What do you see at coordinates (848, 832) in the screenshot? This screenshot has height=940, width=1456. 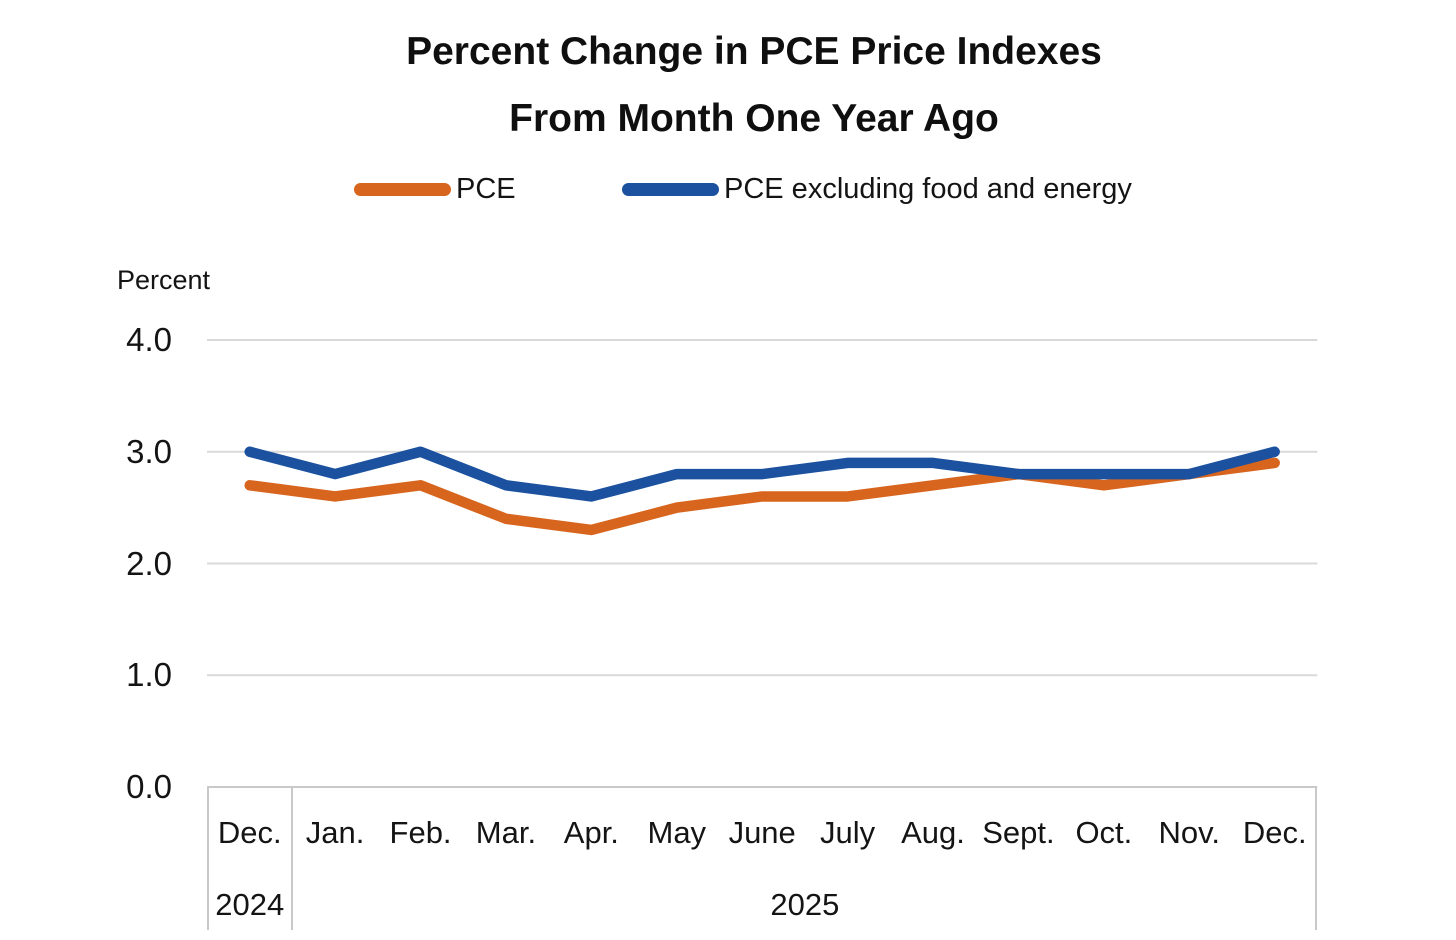 I see `x-tick-label: July` at bounding box center [848, 832].